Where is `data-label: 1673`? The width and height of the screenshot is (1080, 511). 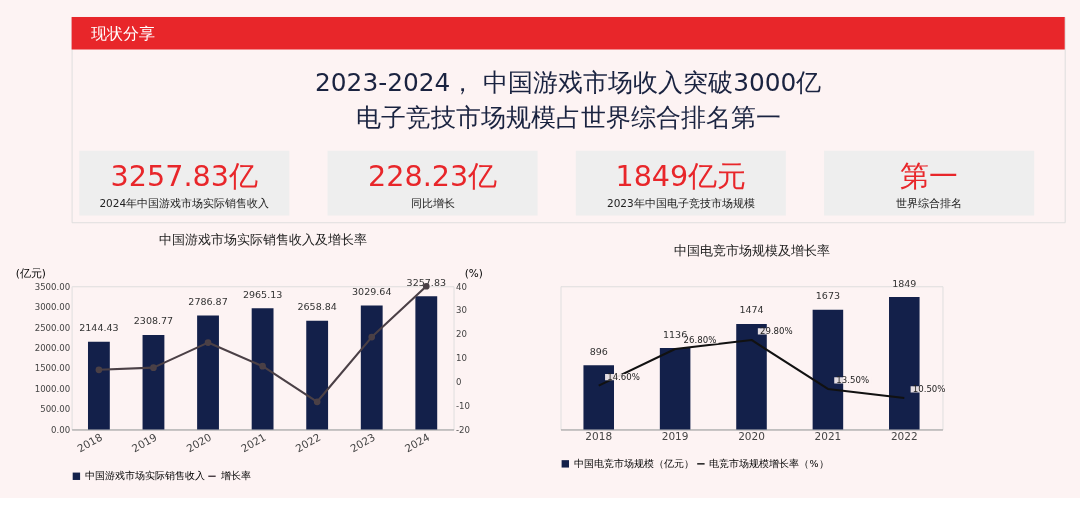 data-label: 1673 is located at coordinates (828, 296).